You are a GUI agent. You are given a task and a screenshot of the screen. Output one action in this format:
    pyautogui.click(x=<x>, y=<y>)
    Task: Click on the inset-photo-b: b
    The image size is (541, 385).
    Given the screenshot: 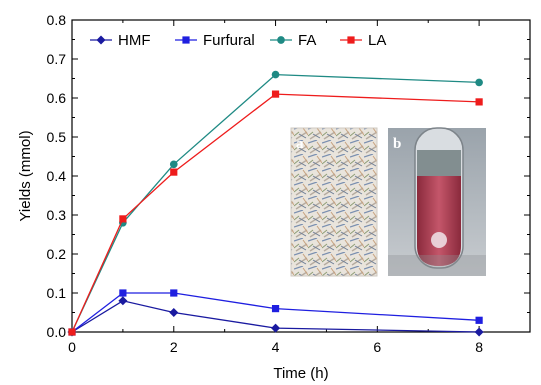 What is the action you would take?
    pyautogui.click(x=437, y=201)
    